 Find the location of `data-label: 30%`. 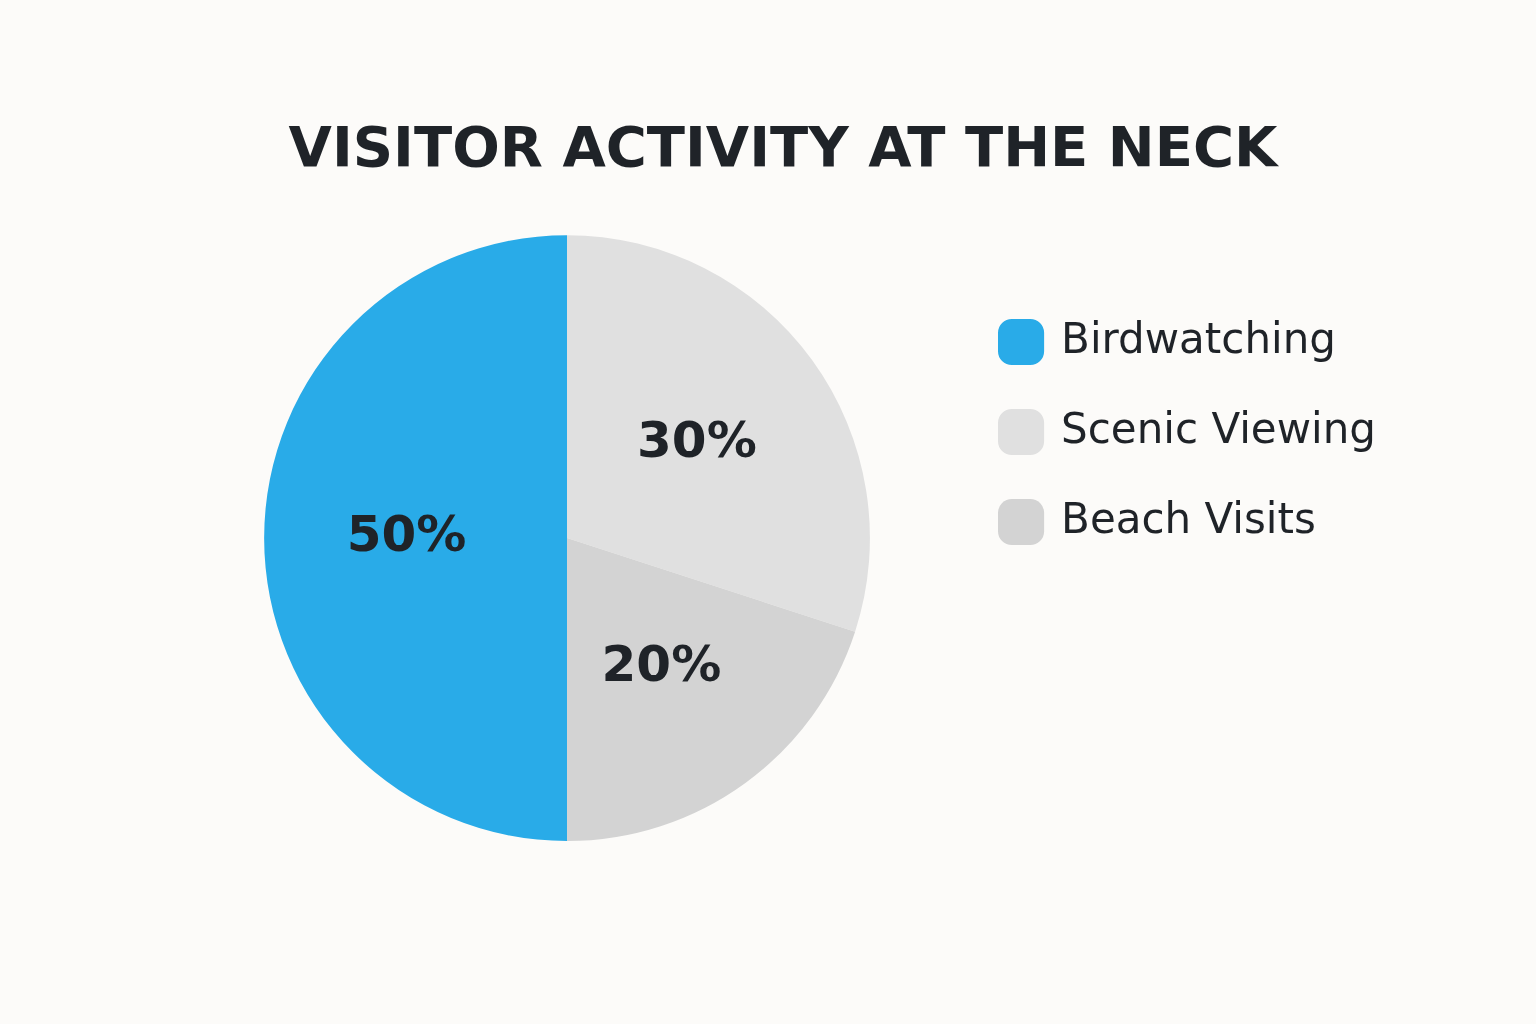

data-label: 30% is located at coordinates (697, 439).